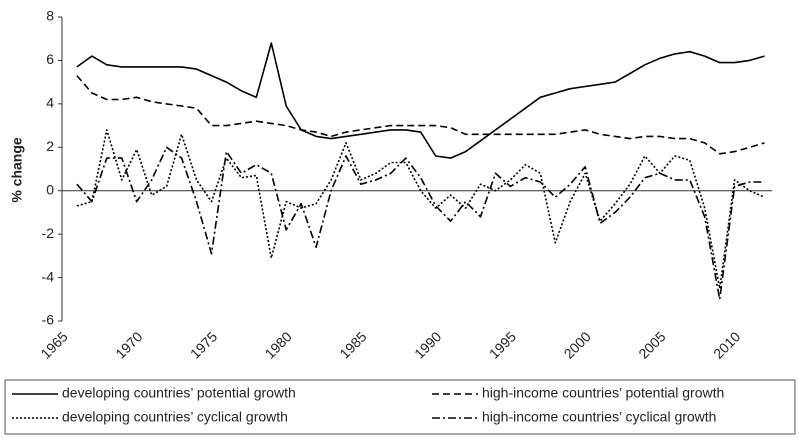 The image size is (799, 438). I want to click on y-tick-label: -4, so click(48, 276).